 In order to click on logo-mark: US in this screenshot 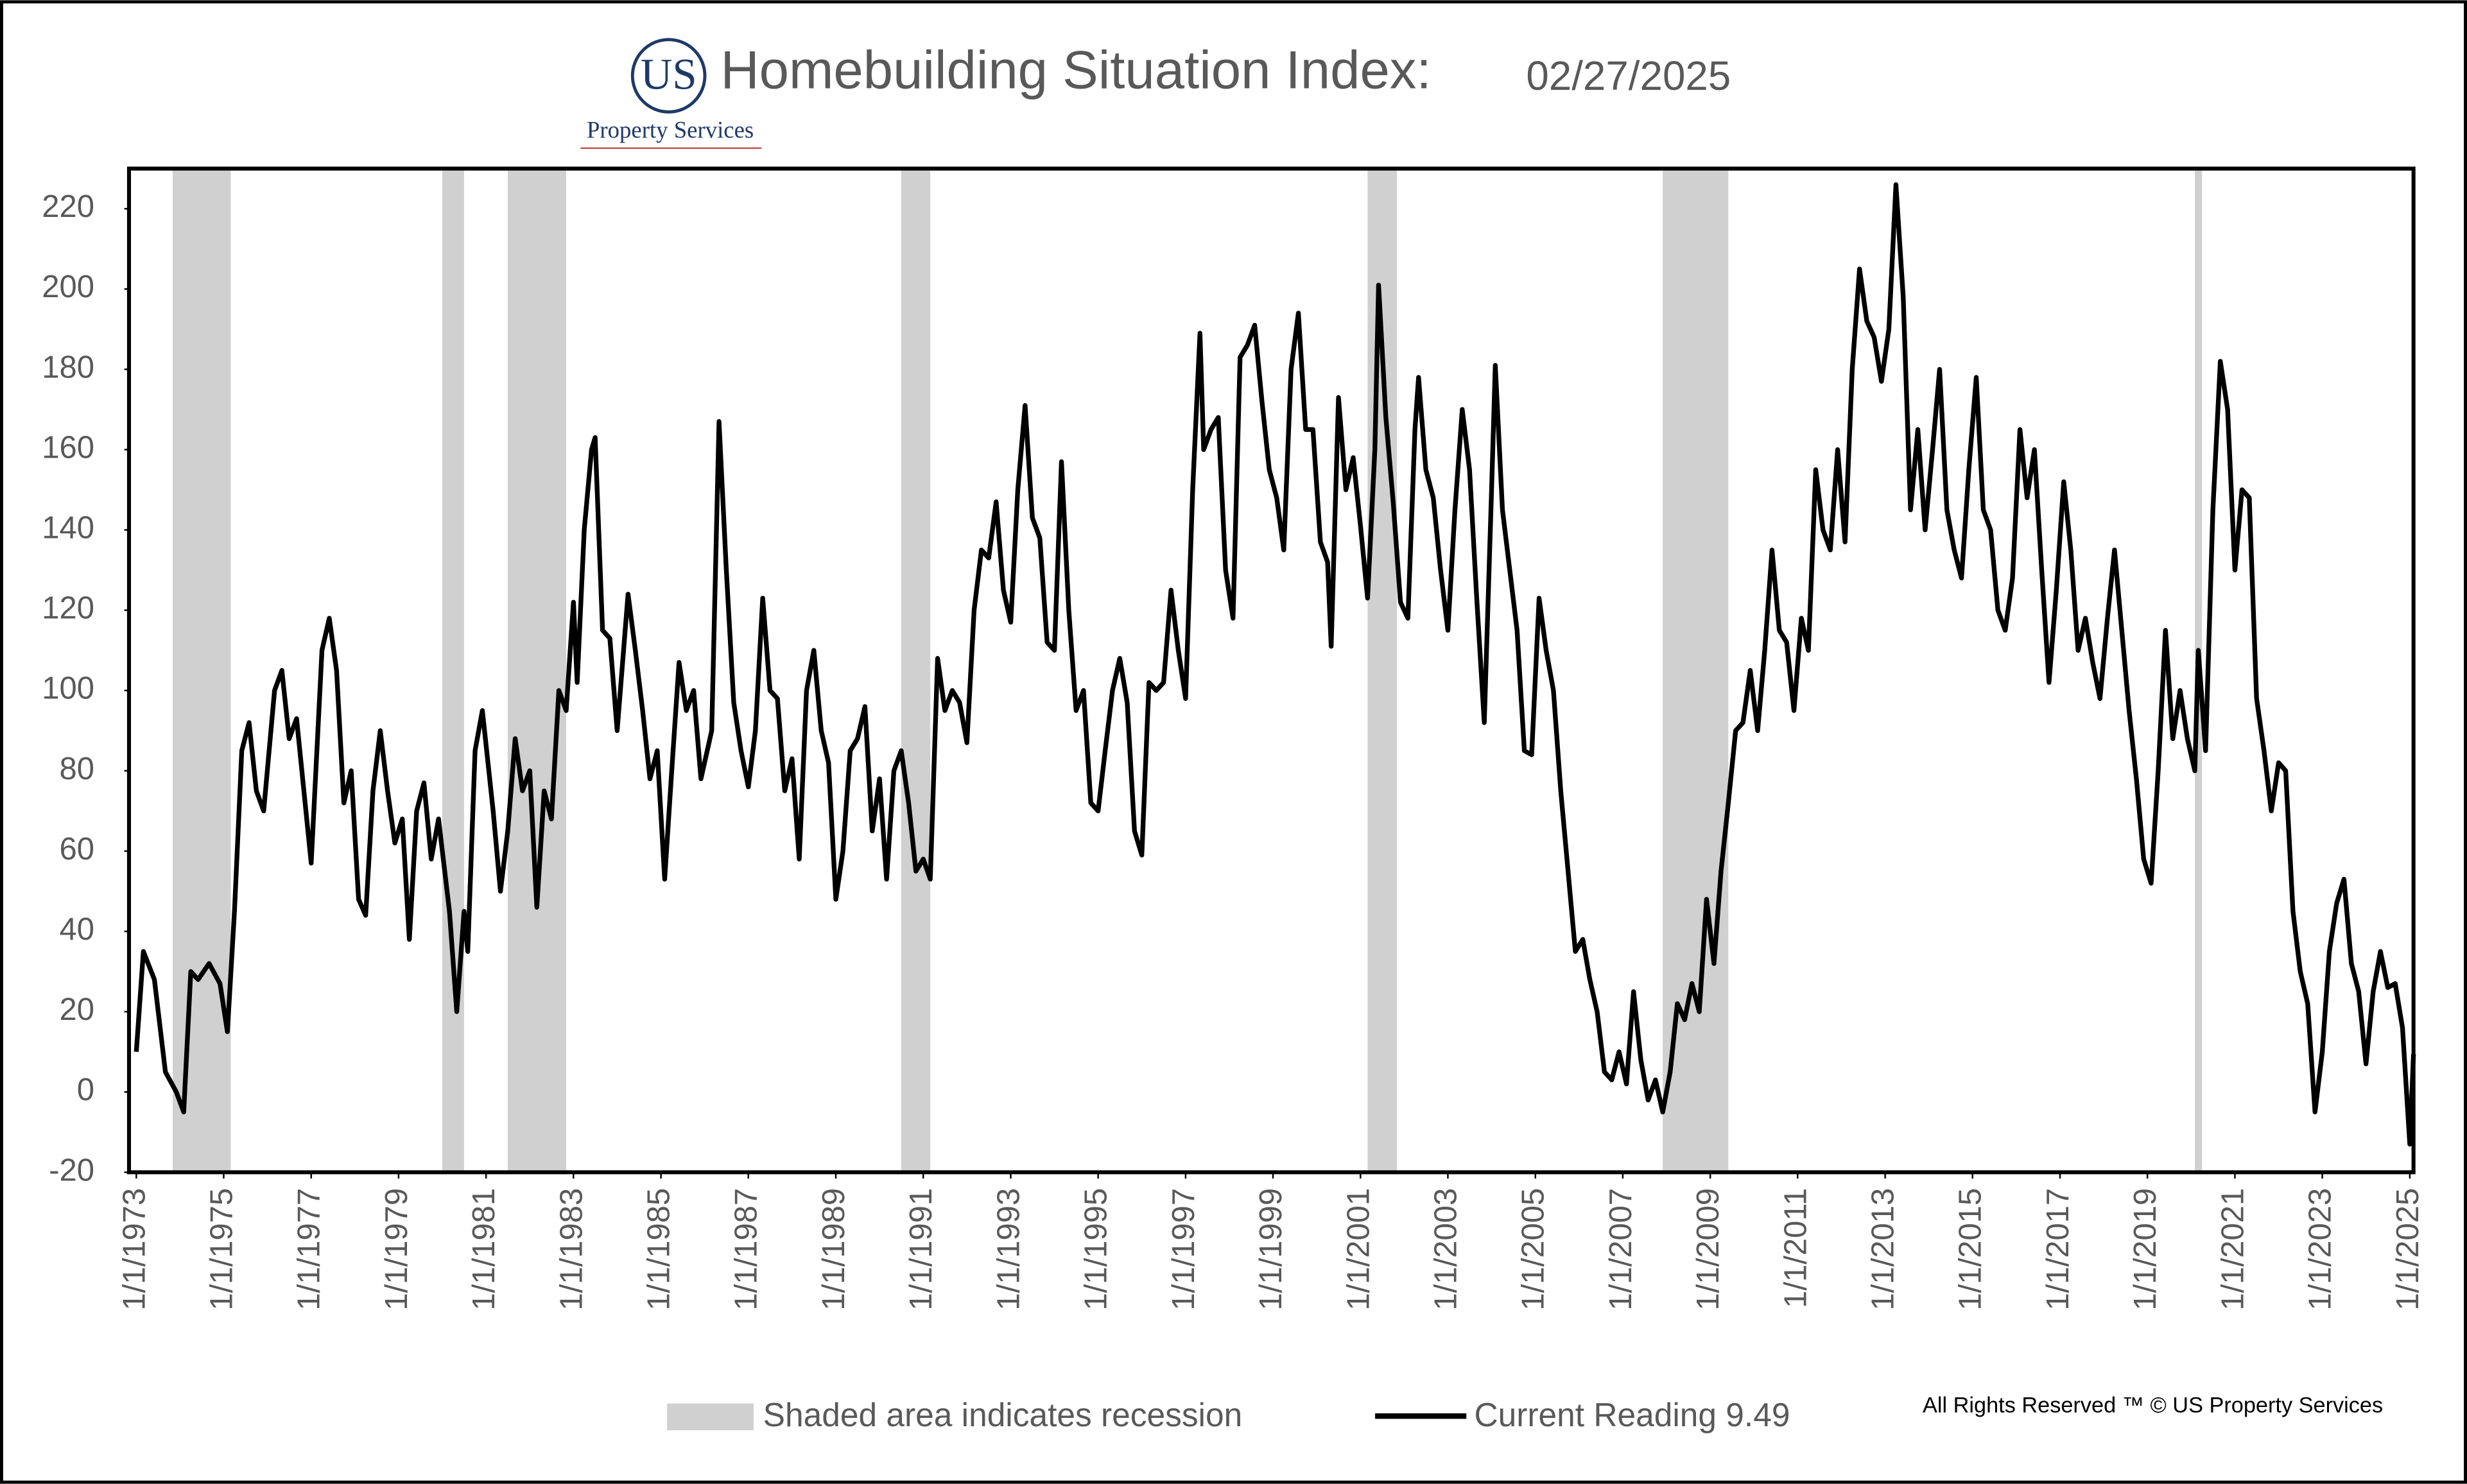, I will do `click(669, 74)`.